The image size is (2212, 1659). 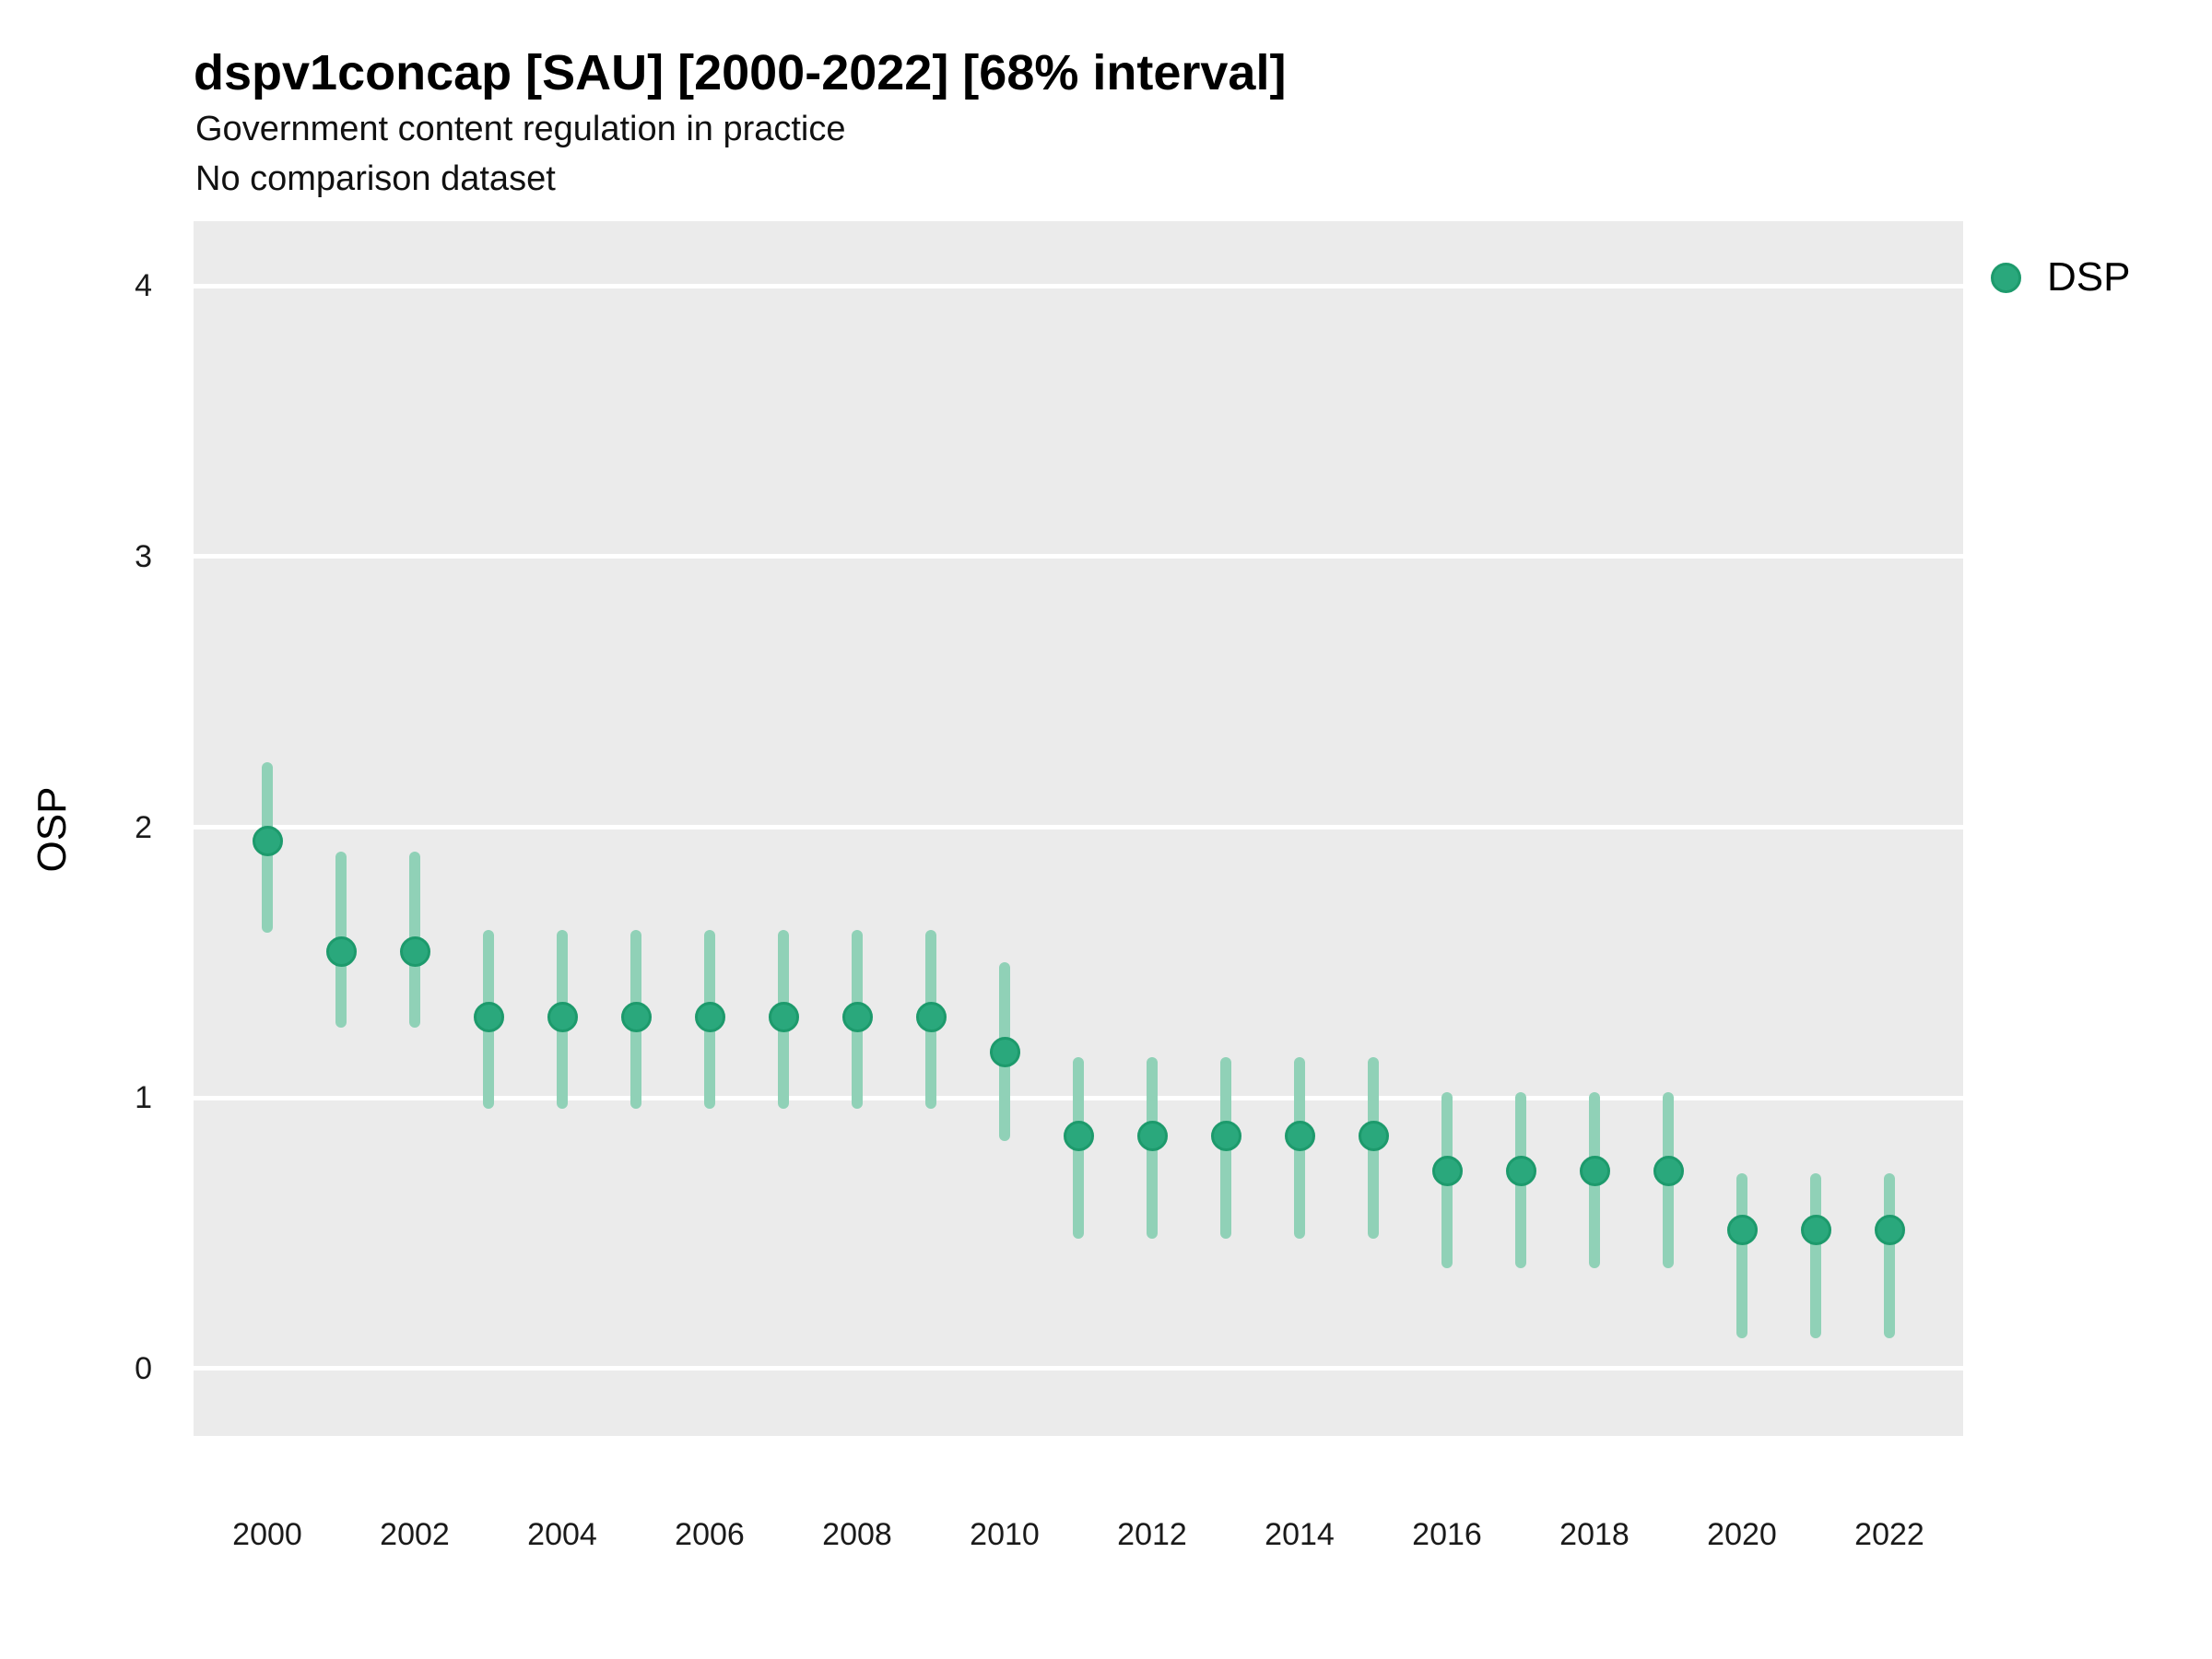 What do you see at coordinates (415, 1534) in the screenshot?
I see `x-tick-label: 2002` at bounding box center [415, 1534].